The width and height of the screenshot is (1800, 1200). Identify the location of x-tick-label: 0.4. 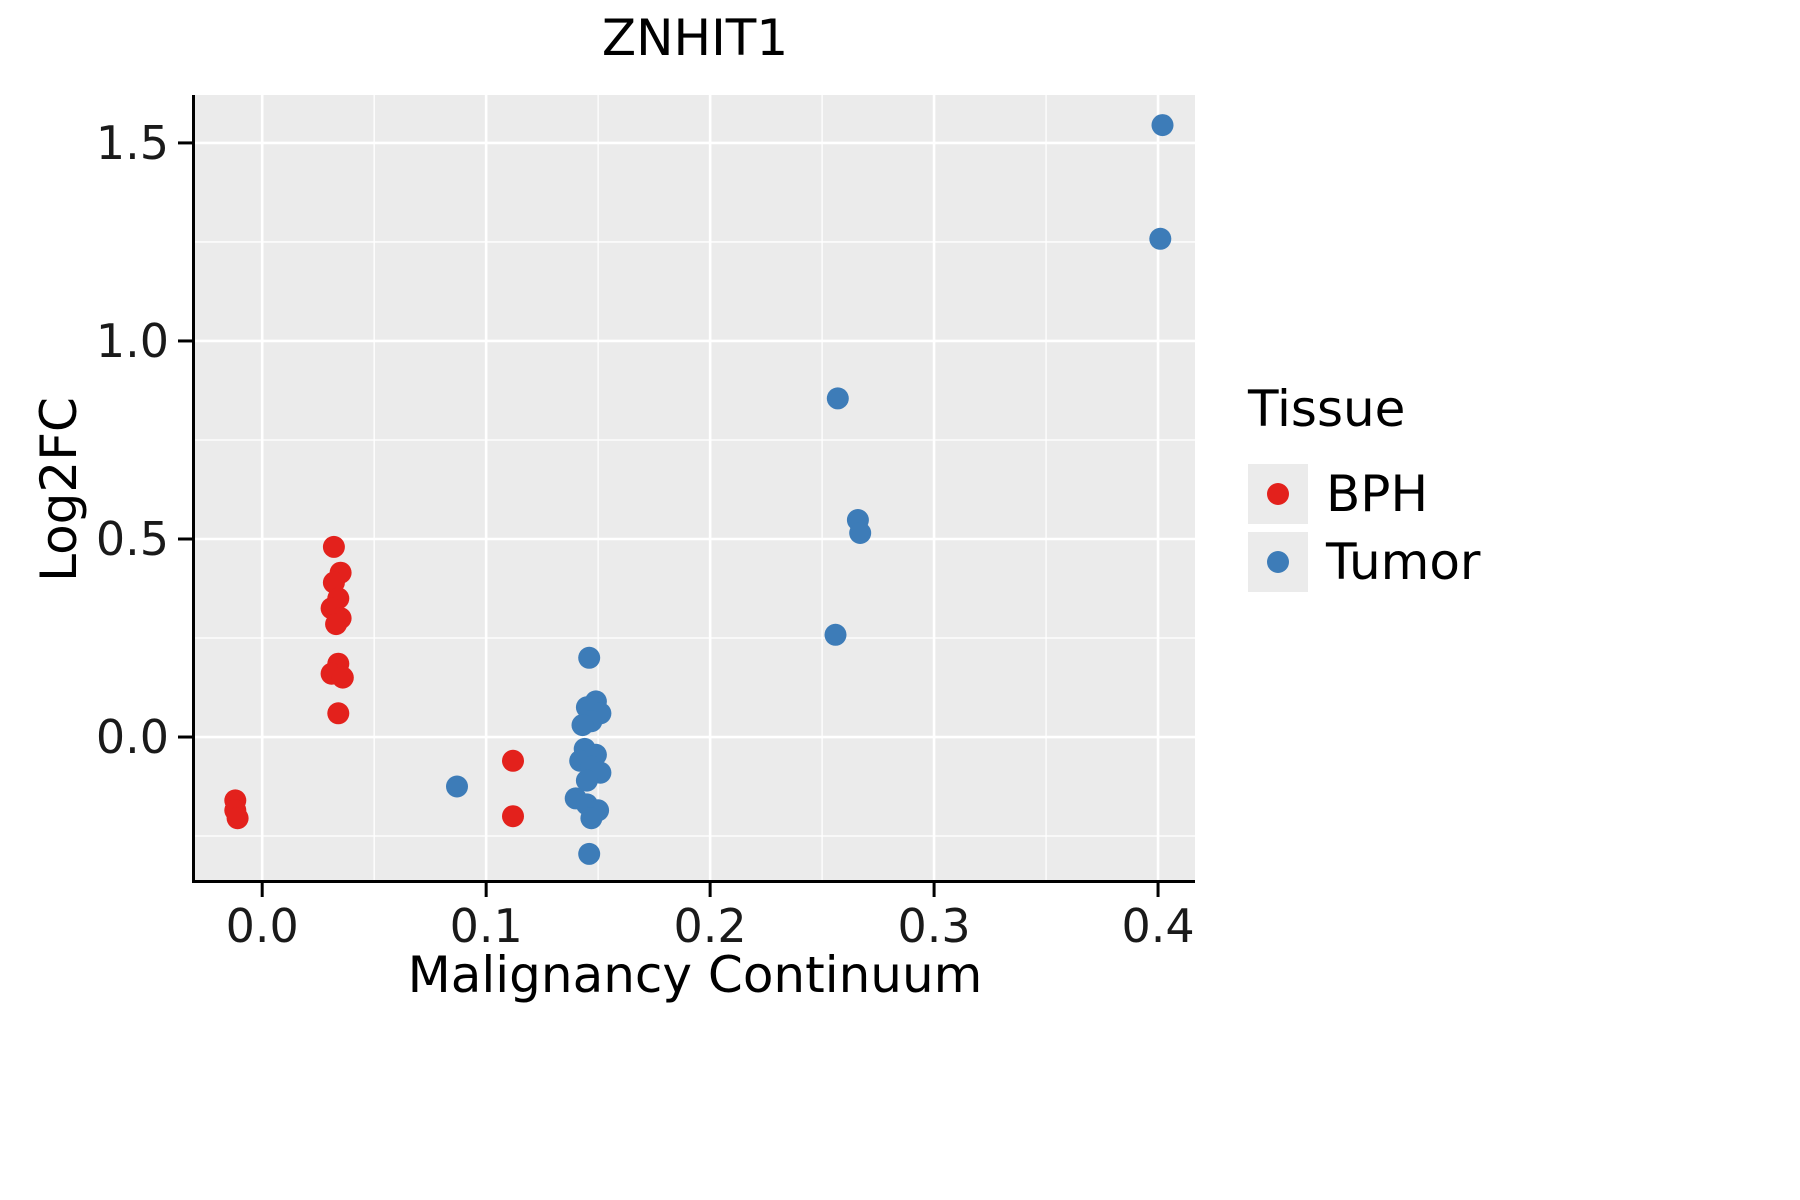
(1157, 926).